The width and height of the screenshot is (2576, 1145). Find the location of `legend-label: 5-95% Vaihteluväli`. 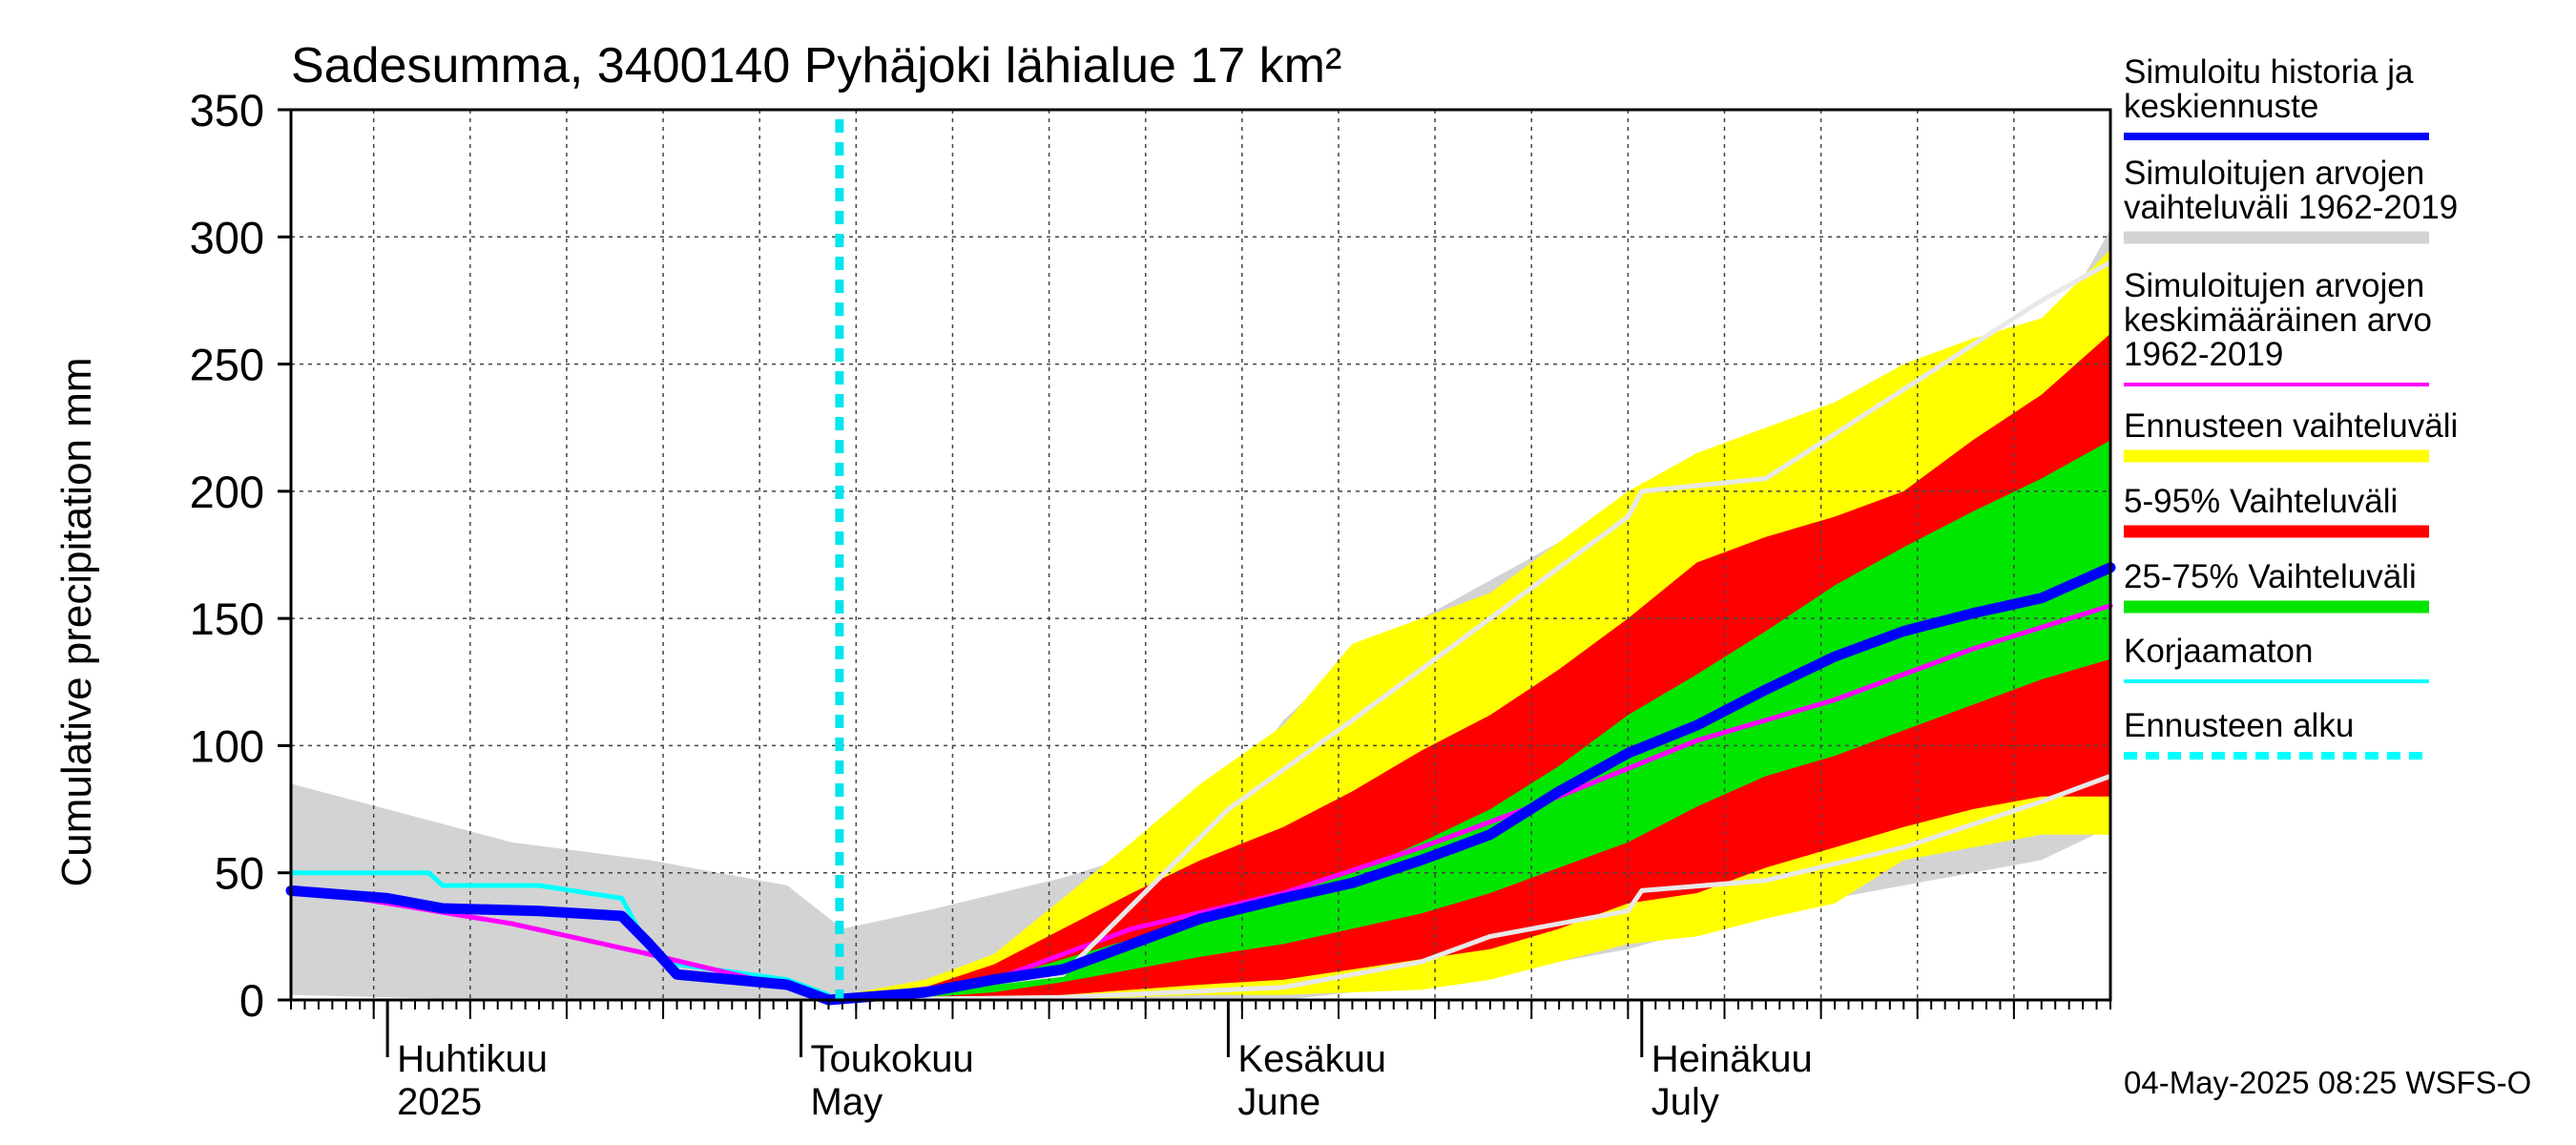

legend-label: 5-95% Vaihteluväli is located at coordinates (2261, 501).